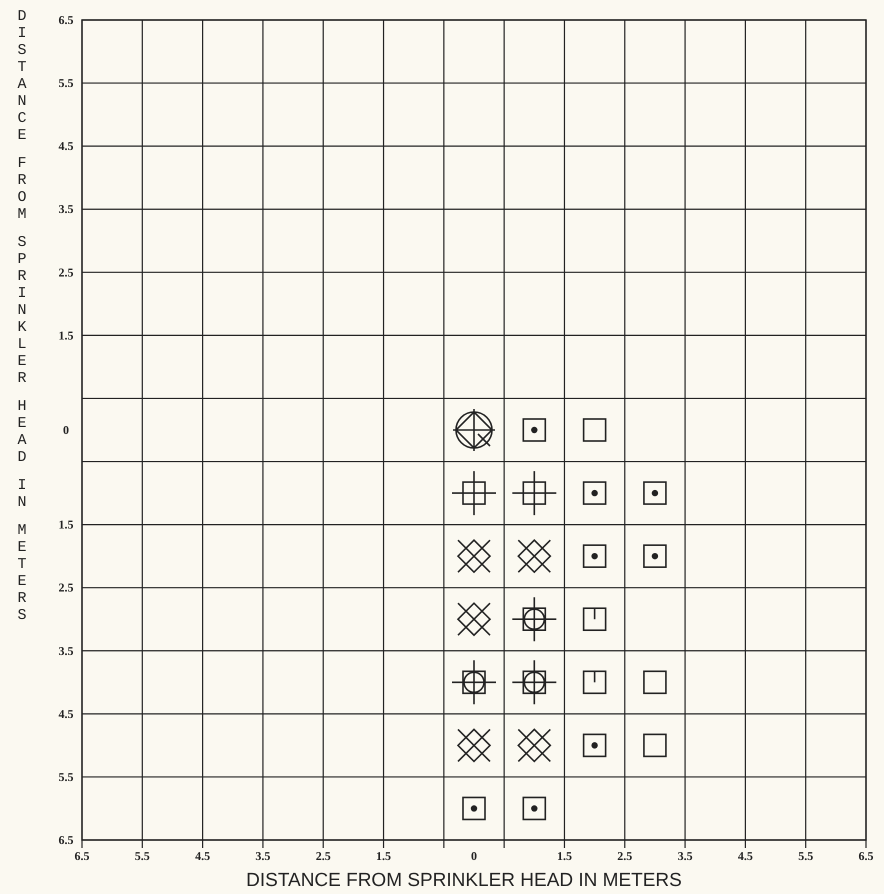  I want to click on y-tick-label: 0, so click(66, 430).